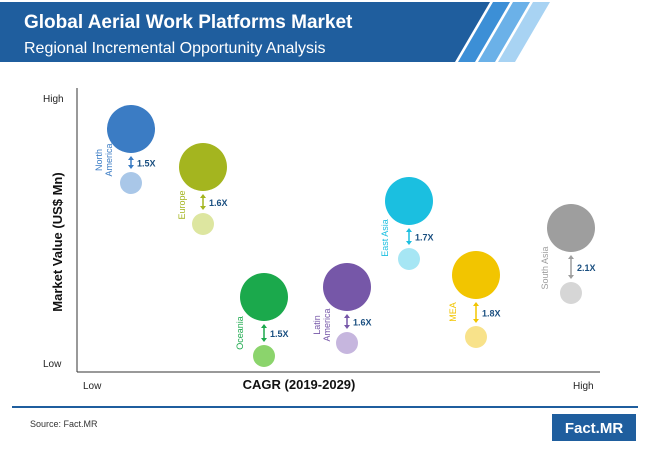  I want to click on bubble-south-asia, so click(571, 228).